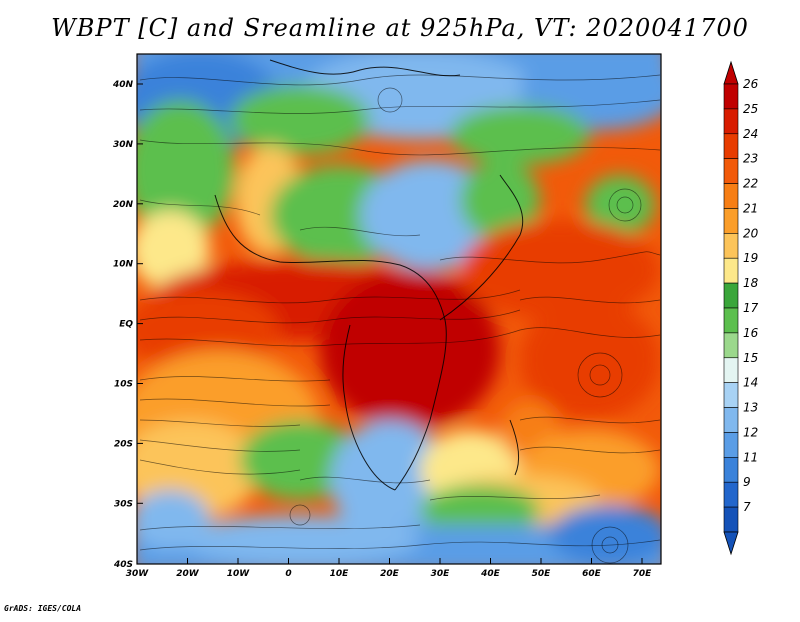 This screenshot has height=622, width=800. What do you see at coordinates (123, 145) in the screenshot?
I see `lat-tick-label: 30N` at bounding box center [123, 145].